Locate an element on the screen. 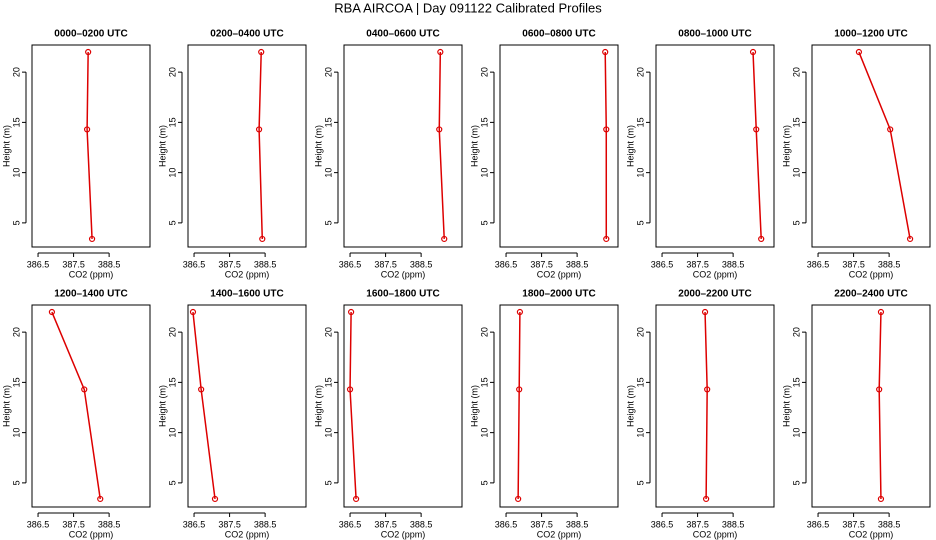 This screenshot has width=936, height=540. panel-title: 1000–1200 UTC is located at coordinates (870, 34).